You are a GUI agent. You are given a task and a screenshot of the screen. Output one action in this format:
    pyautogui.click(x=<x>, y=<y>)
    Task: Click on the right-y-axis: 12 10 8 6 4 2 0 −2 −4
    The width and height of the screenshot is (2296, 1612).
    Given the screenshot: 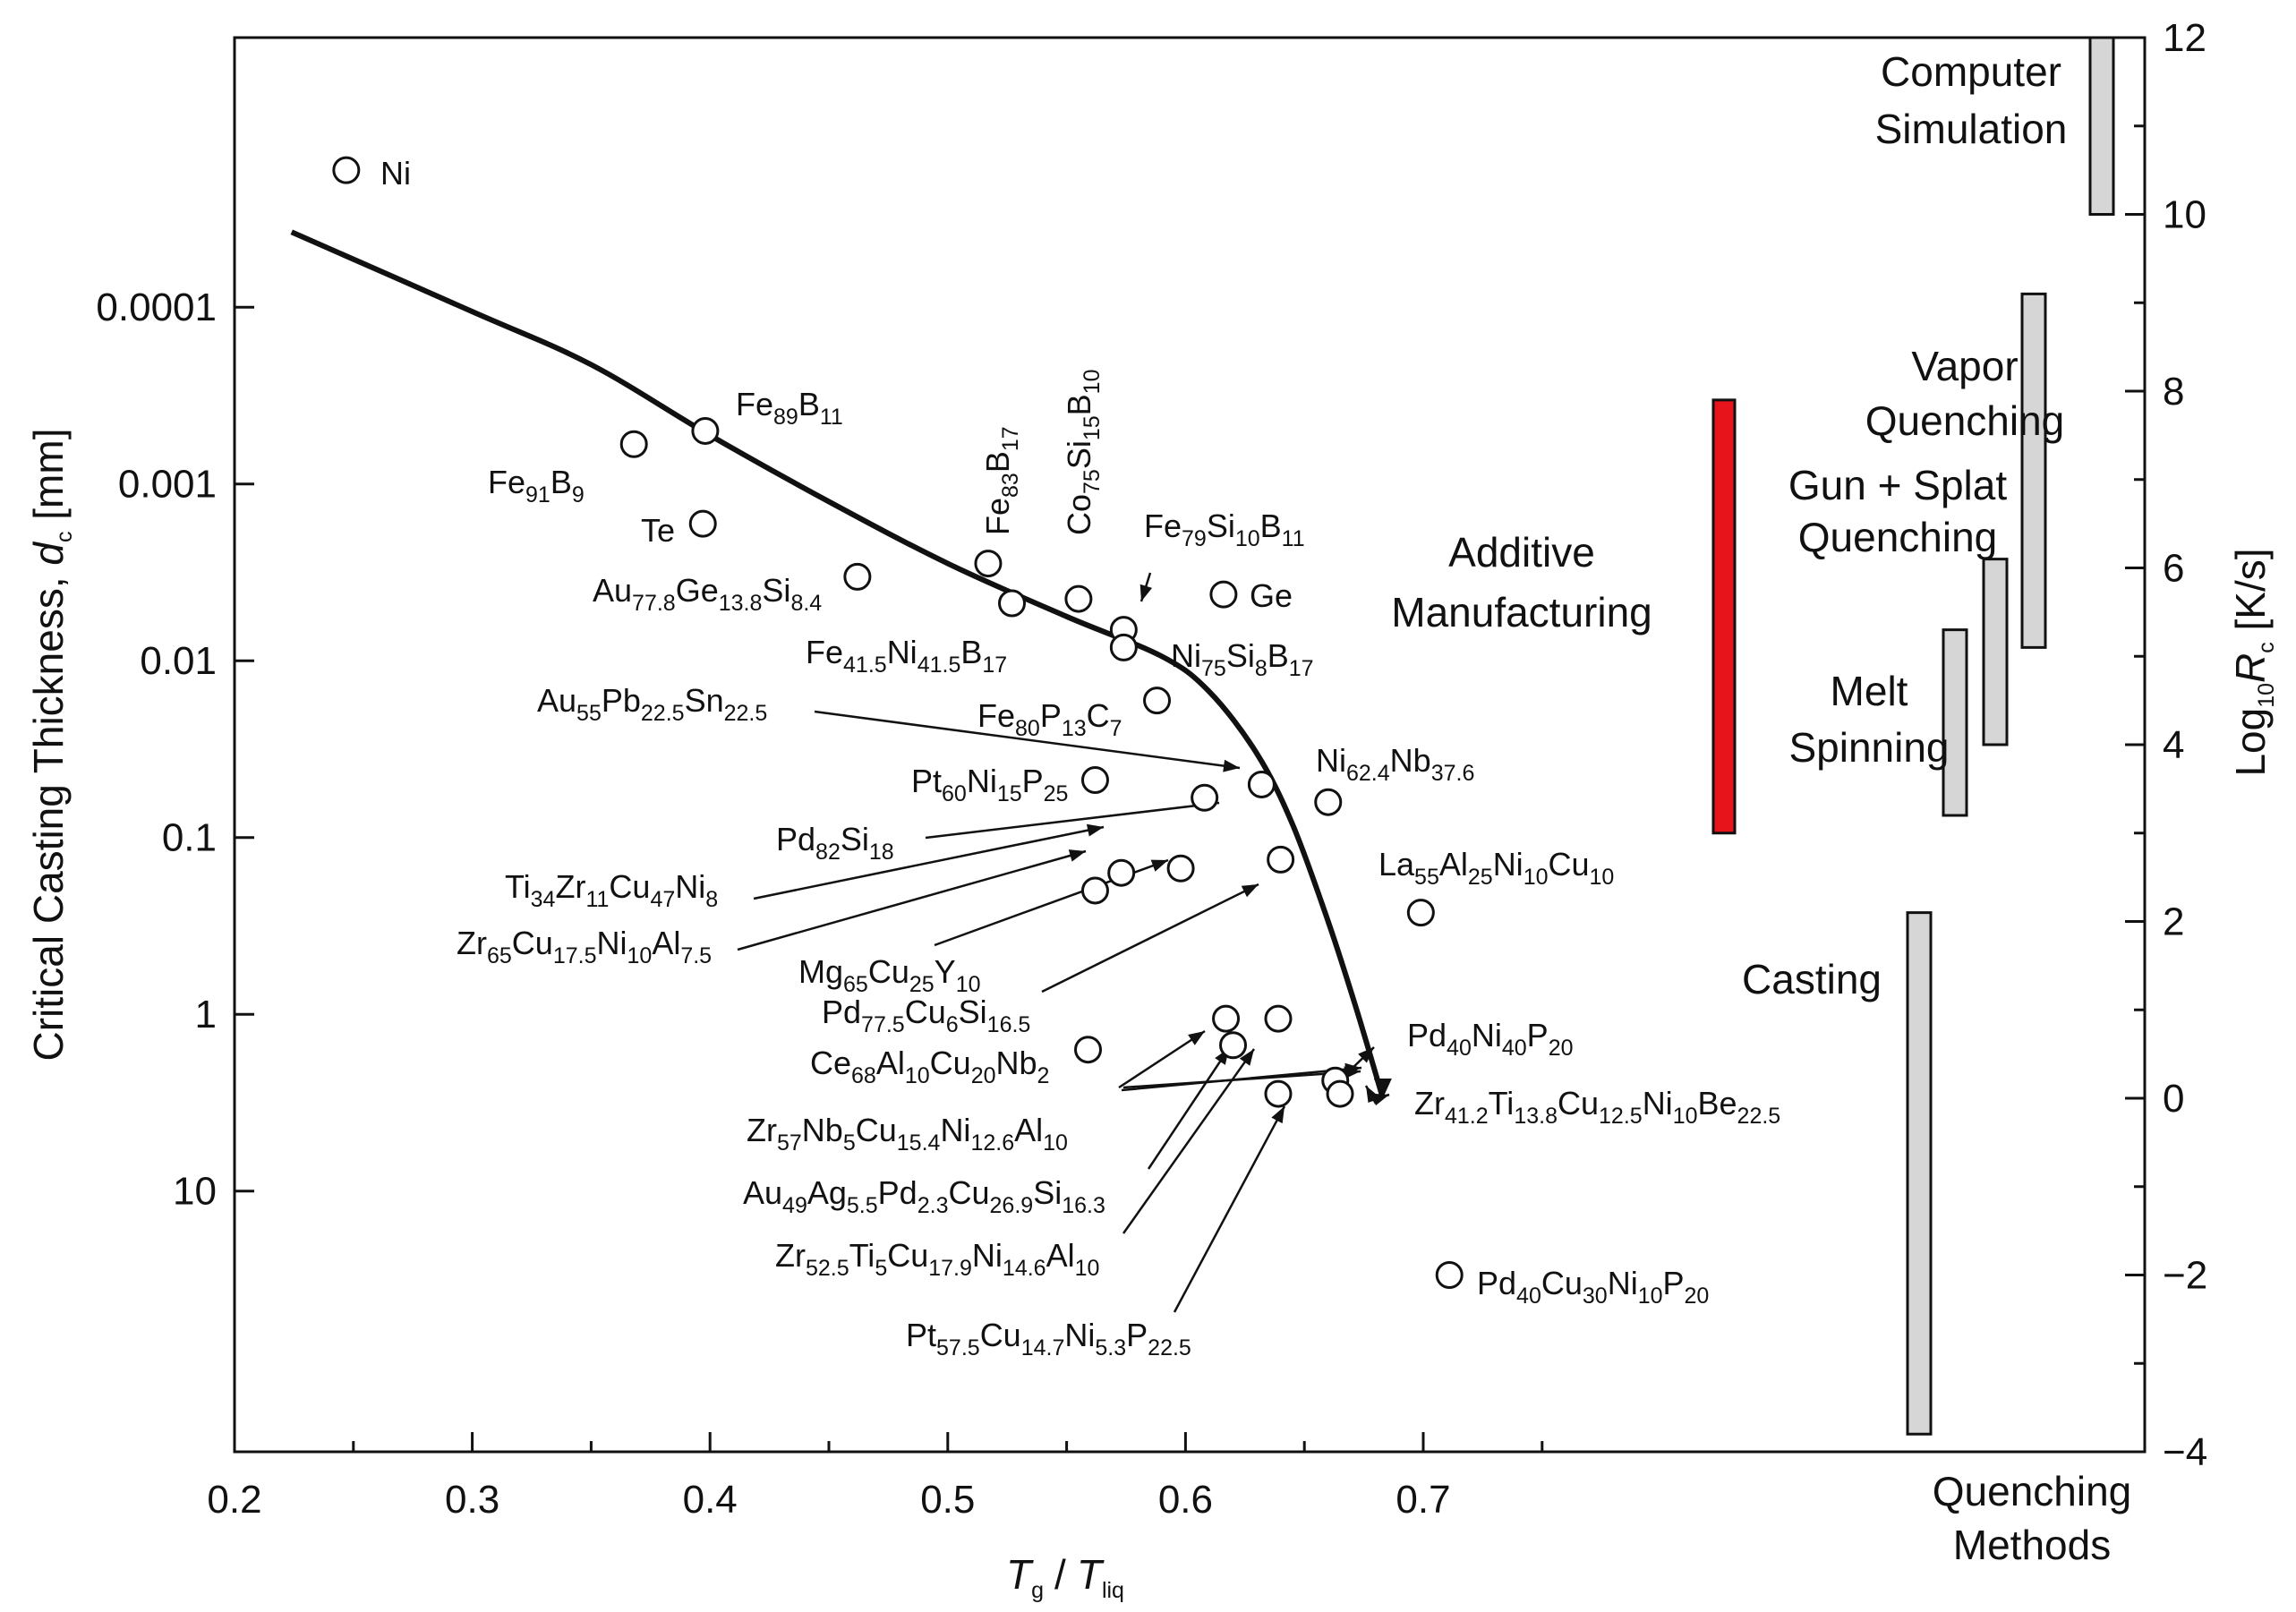 What is the action you would take?
    pyautogui.click(x=2166, y=745)
    